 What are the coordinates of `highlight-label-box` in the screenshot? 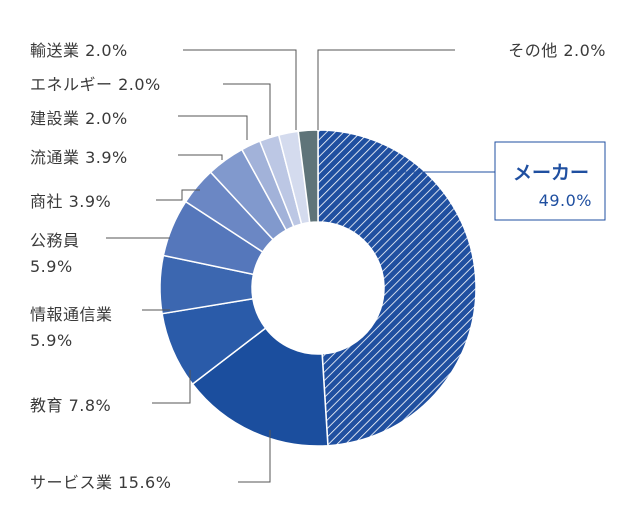 It's located at (550, 181).